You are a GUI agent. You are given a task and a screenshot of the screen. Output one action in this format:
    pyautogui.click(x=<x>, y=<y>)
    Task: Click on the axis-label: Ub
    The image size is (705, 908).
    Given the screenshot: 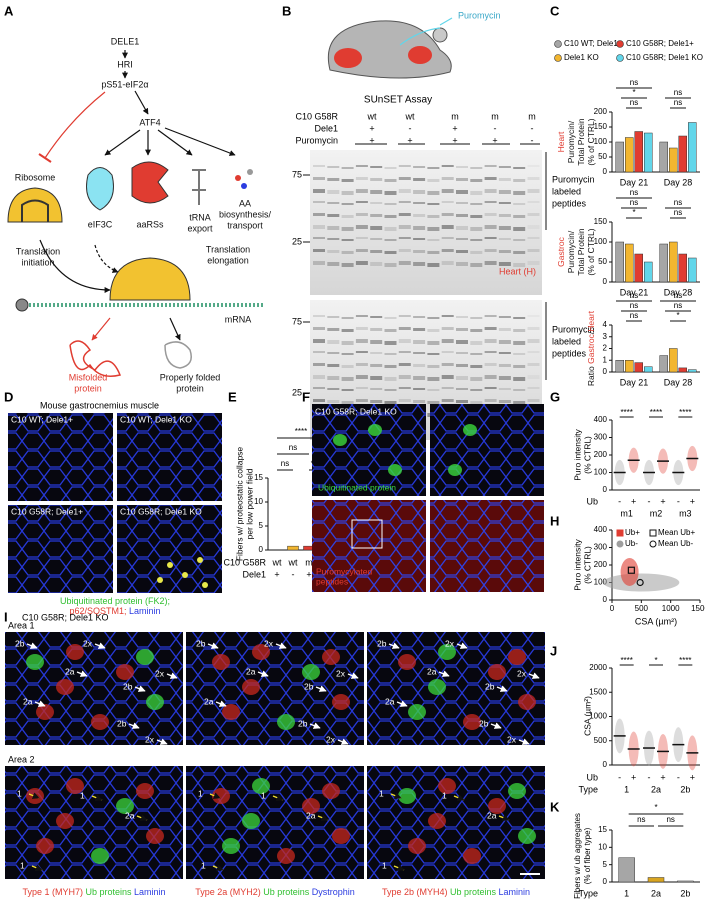 What is the action you would take?
    pyautogui.click(x=592, y=777)
    